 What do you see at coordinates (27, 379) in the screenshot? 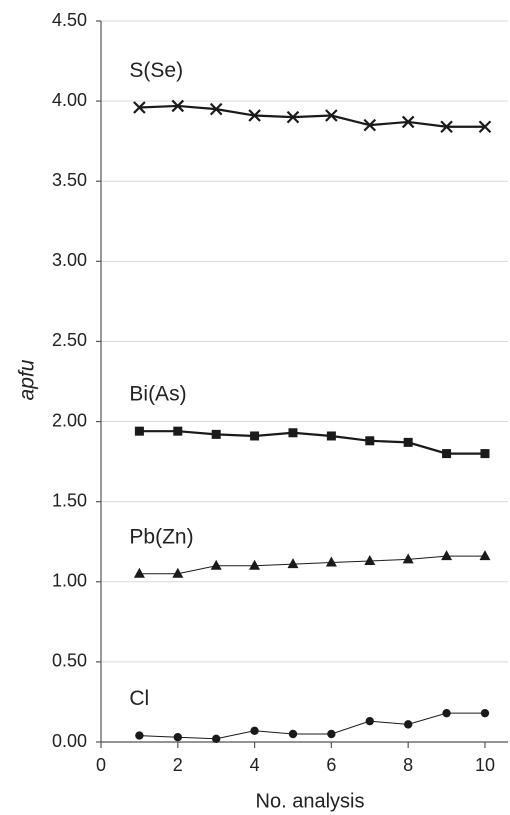
I see `y-axis-label: apfu` at bounding box center [27, 379].